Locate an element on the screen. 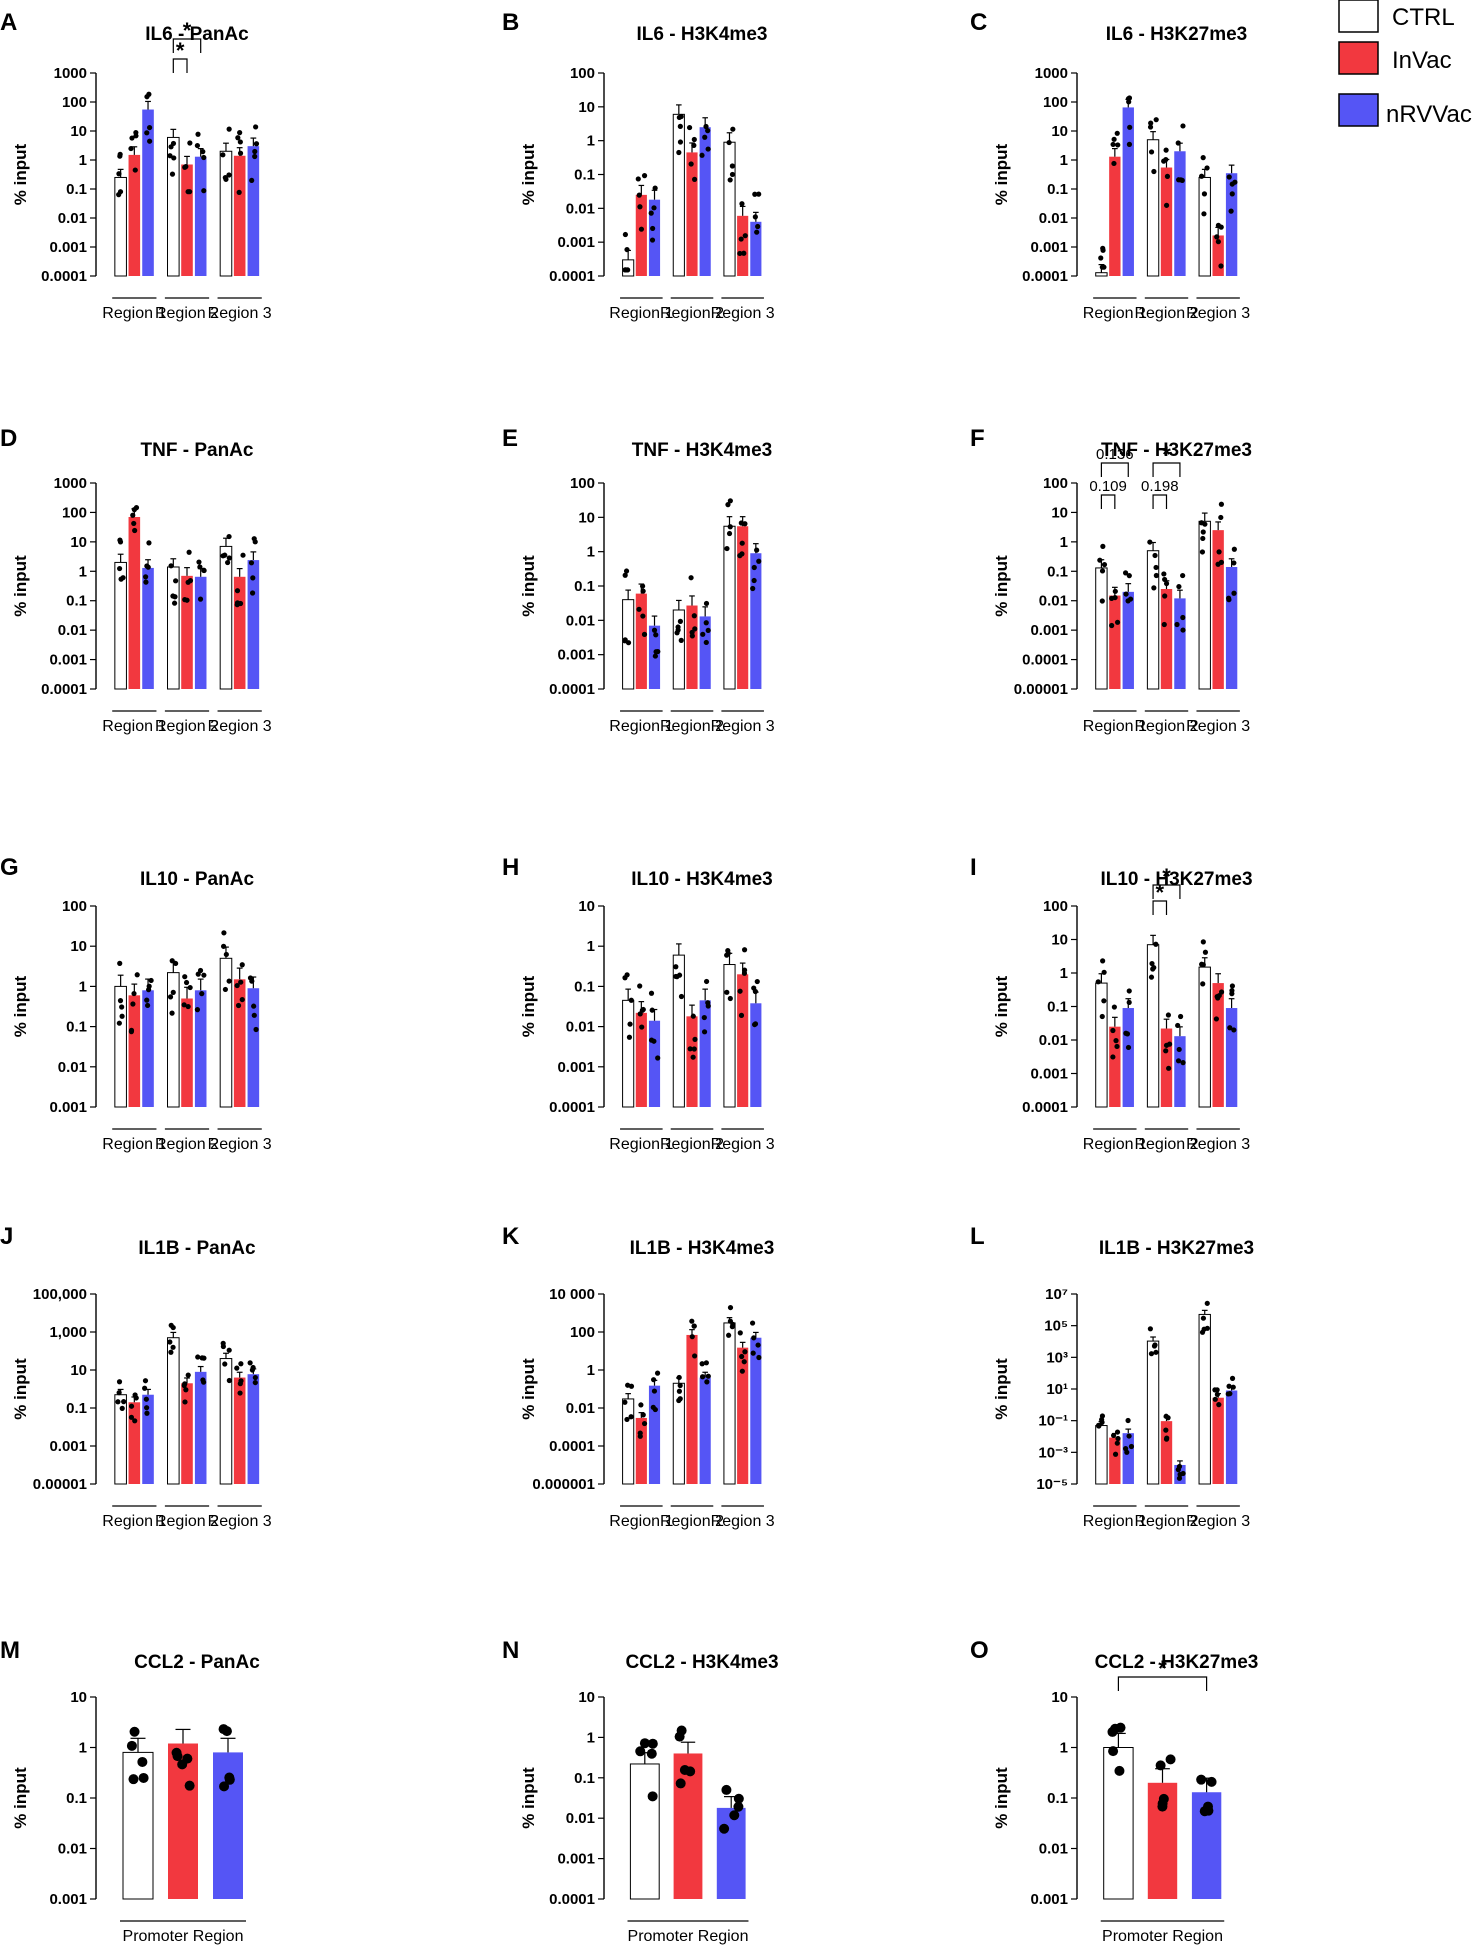 Image resolution: width=1477 pixels, height=1957 pixels. panel-title: IL1B - H3K4me3 is located at coordinates (702, 1248).